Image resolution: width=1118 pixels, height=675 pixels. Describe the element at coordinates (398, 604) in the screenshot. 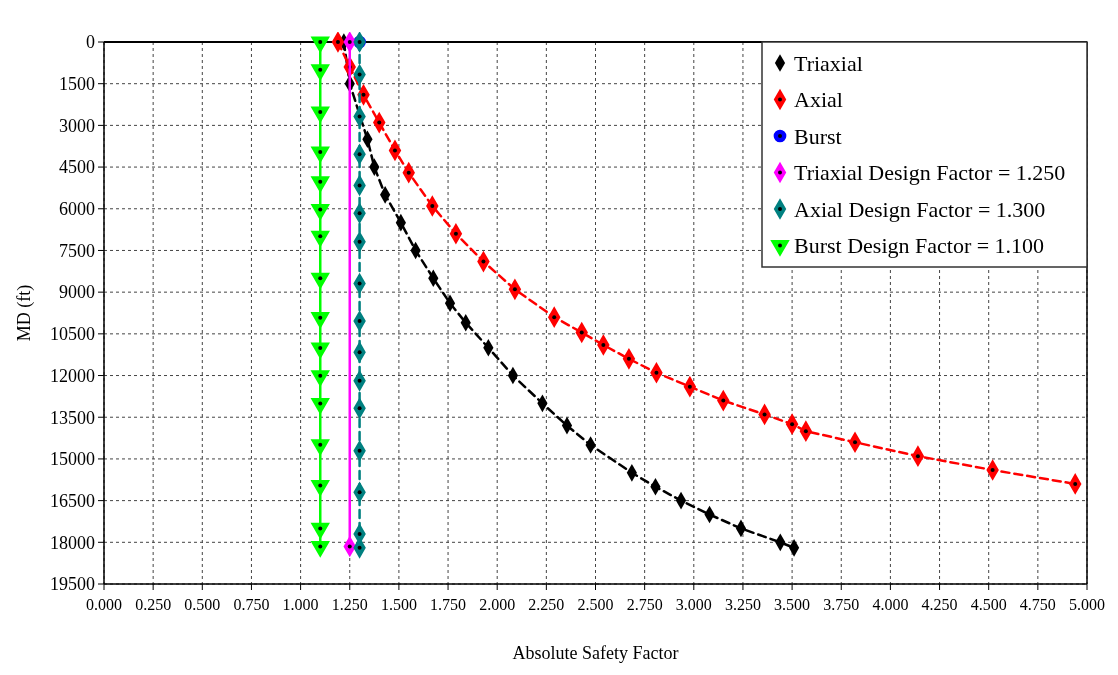

I see `x-tick-label: 1.500` at that location.